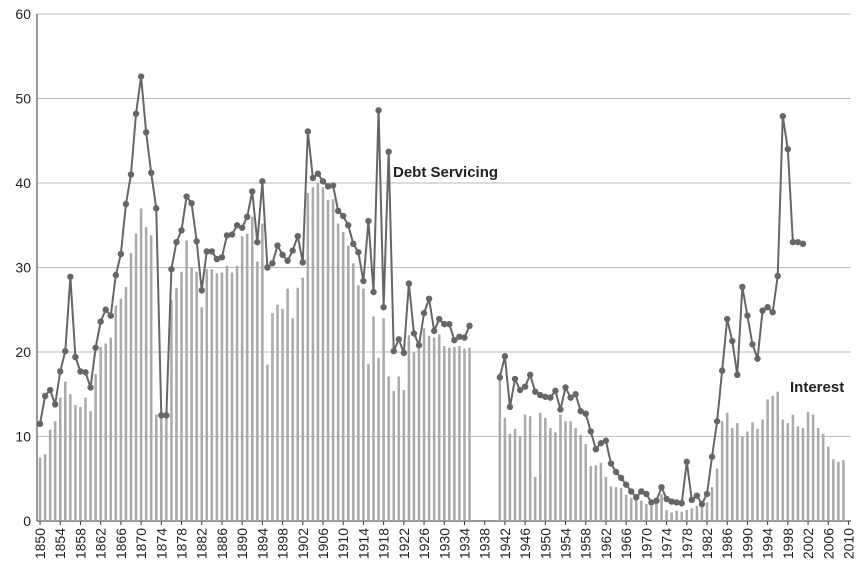 This screenshot has height=576, width=857. I want to click on x-tick-label: 1998, so click(788, 543).